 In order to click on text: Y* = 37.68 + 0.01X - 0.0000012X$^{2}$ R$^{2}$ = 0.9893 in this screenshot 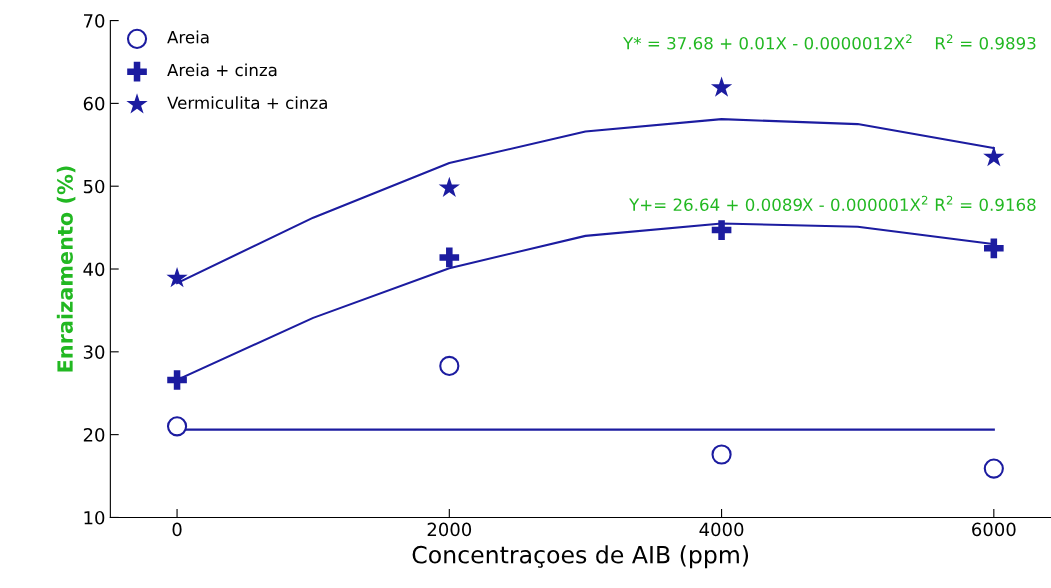, I will do `click(829, 42)`.